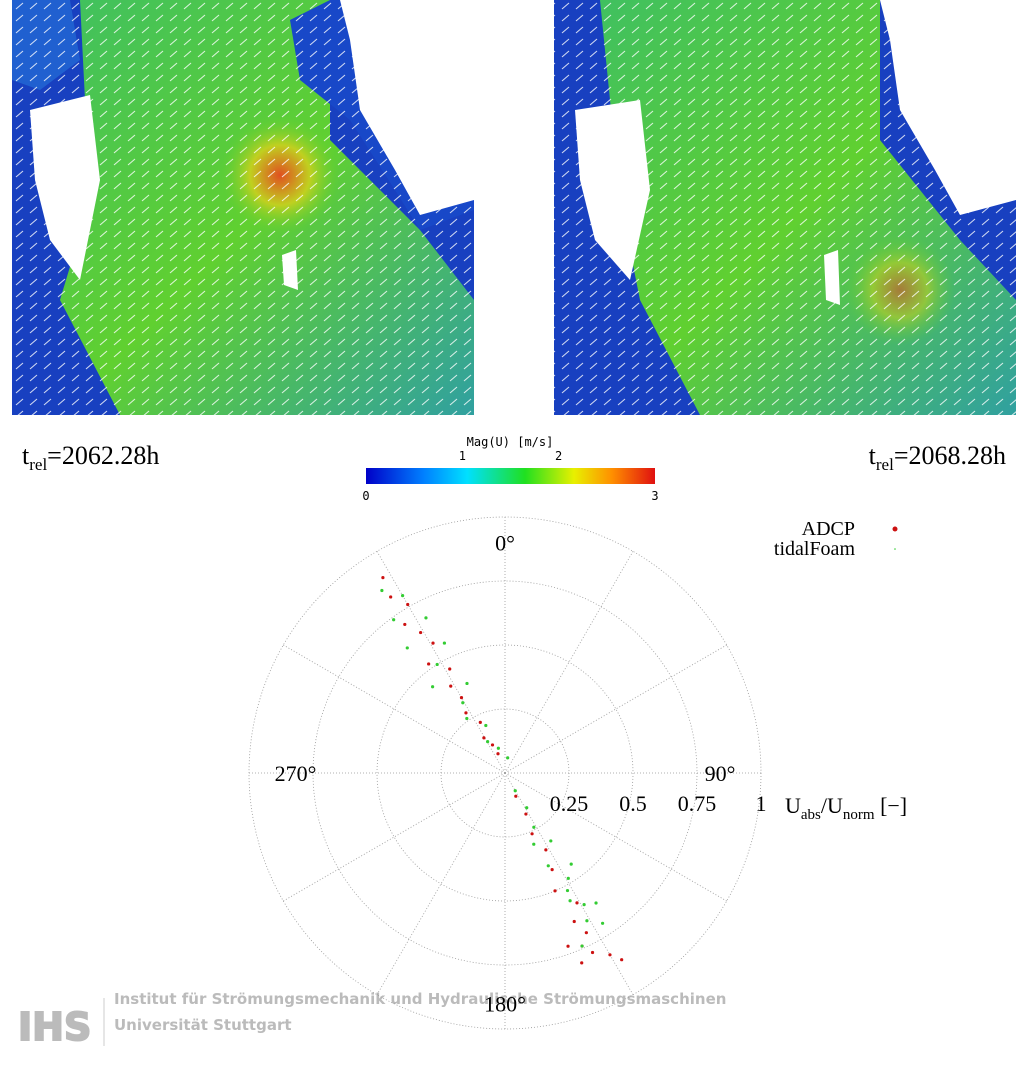  Describe the element at coordinates (365, 496) in the screenshot. I see `colorbar-tick-label: 0` at that location.